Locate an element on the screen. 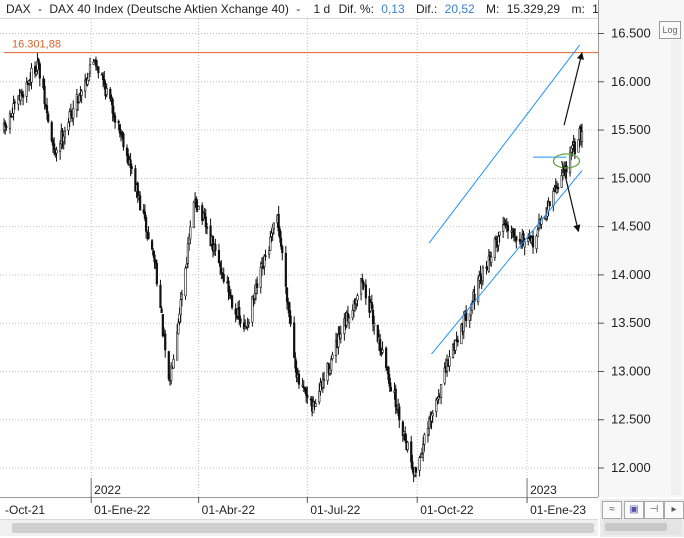  save-icon: ▣ is located at coordinates (634, 510).